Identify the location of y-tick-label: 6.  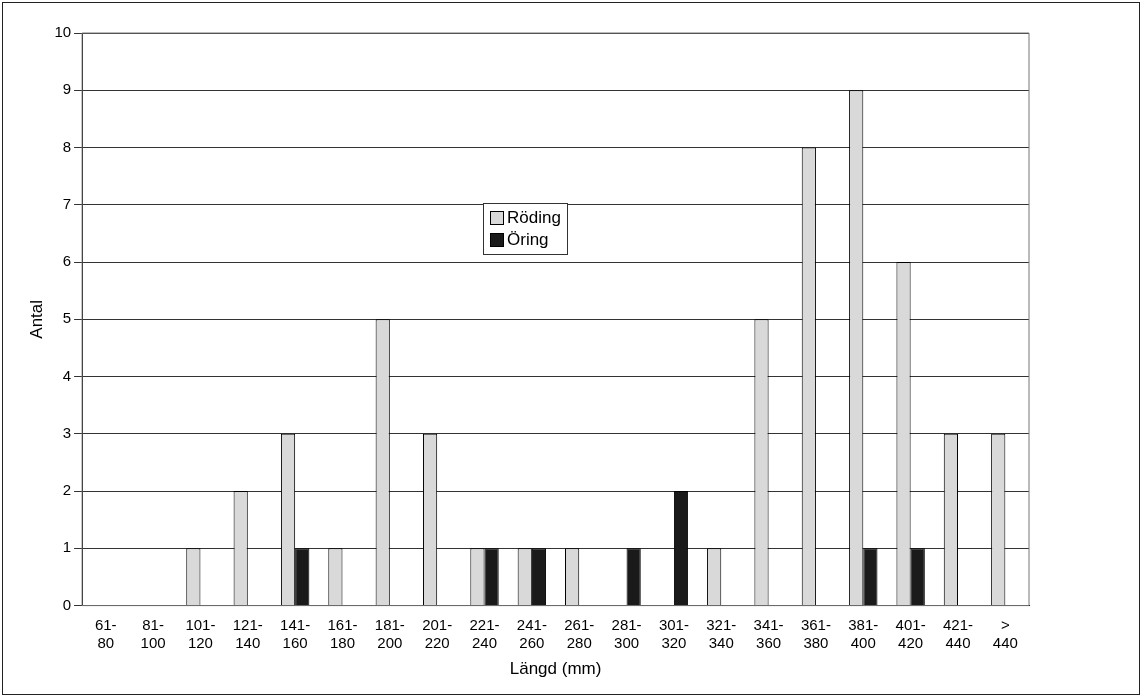
(67, 261).